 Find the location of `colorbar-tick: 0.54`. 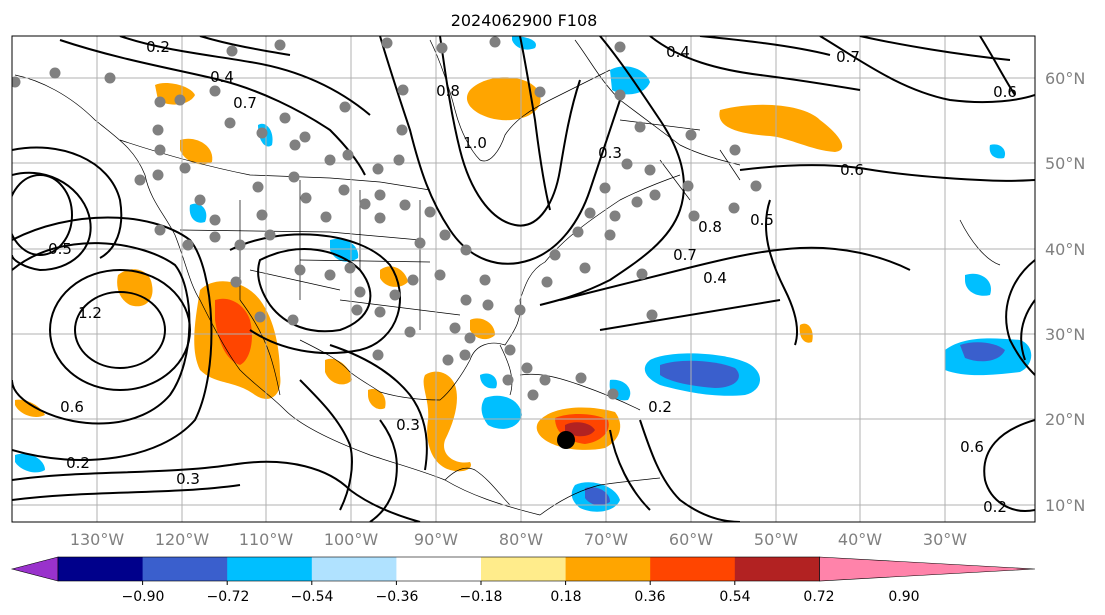

colorbar-tick: 0.54 is located at coordinates (734, 597).